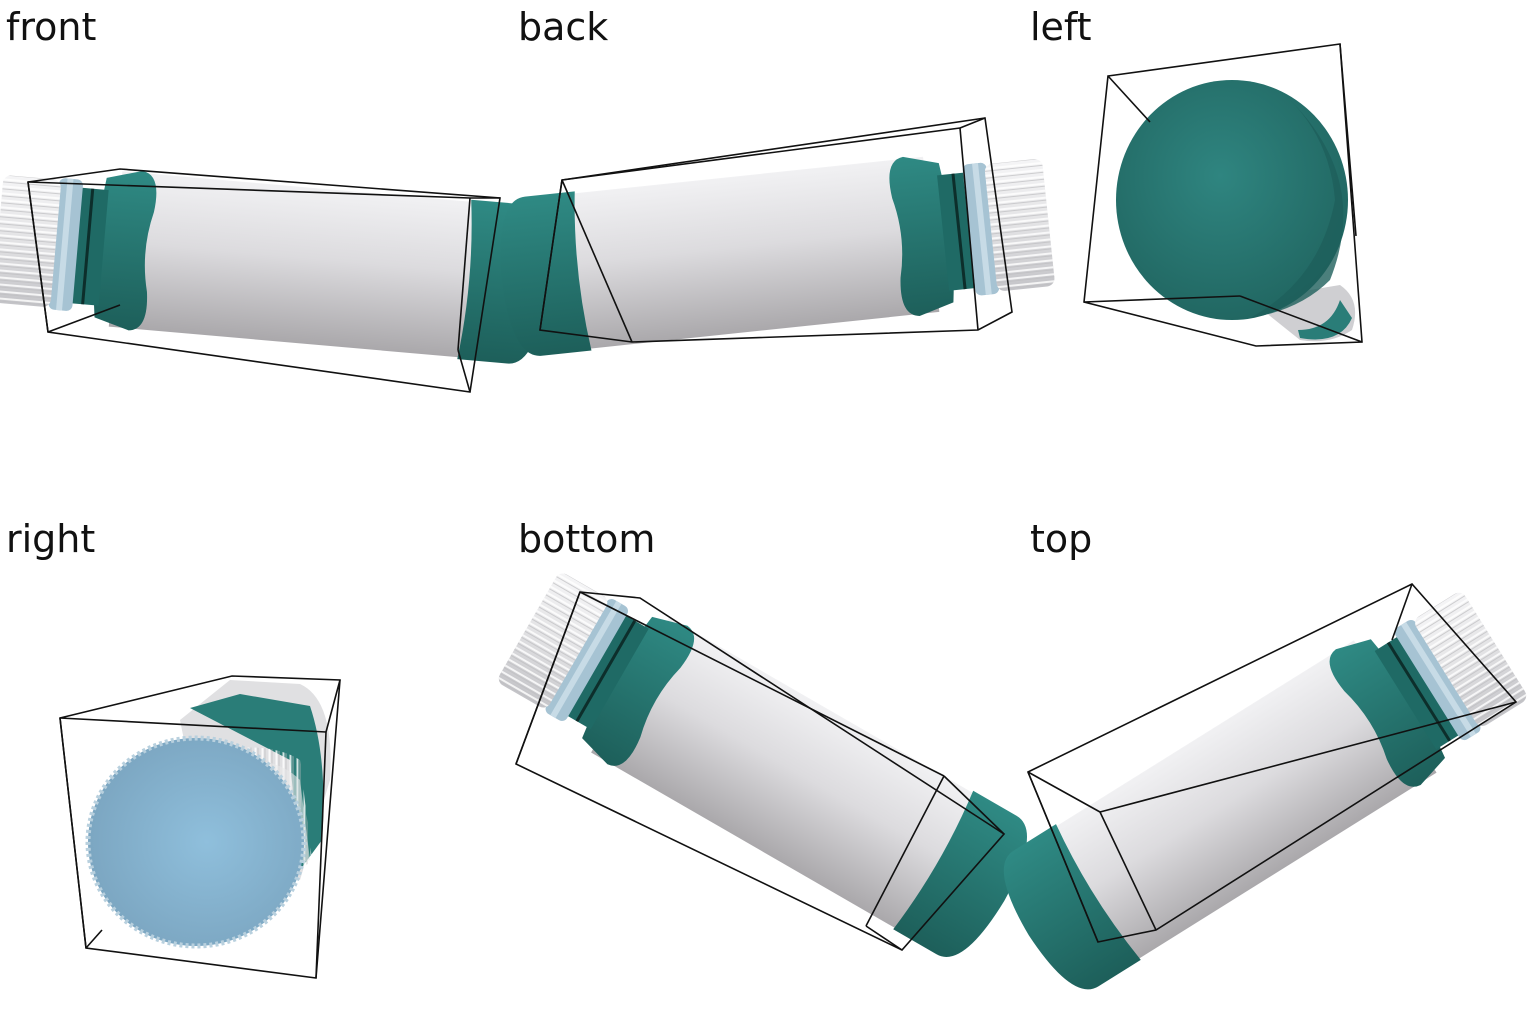  I want to click on view-back, so click(775, 239).